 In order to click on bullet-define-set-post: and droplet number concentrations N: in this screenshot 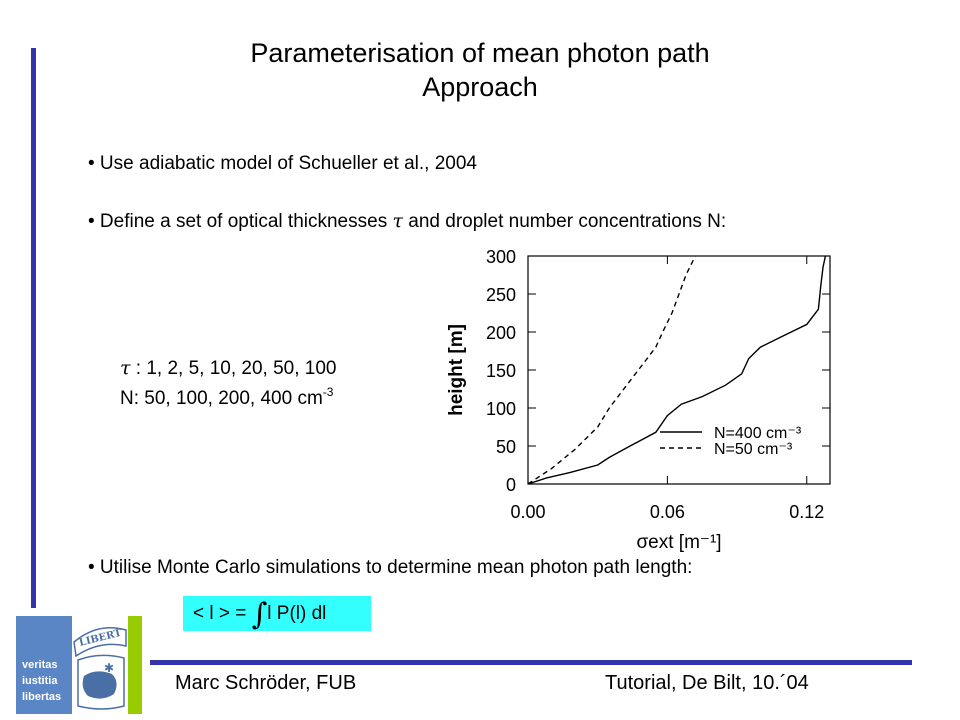, I will do `click(565, 221)`.